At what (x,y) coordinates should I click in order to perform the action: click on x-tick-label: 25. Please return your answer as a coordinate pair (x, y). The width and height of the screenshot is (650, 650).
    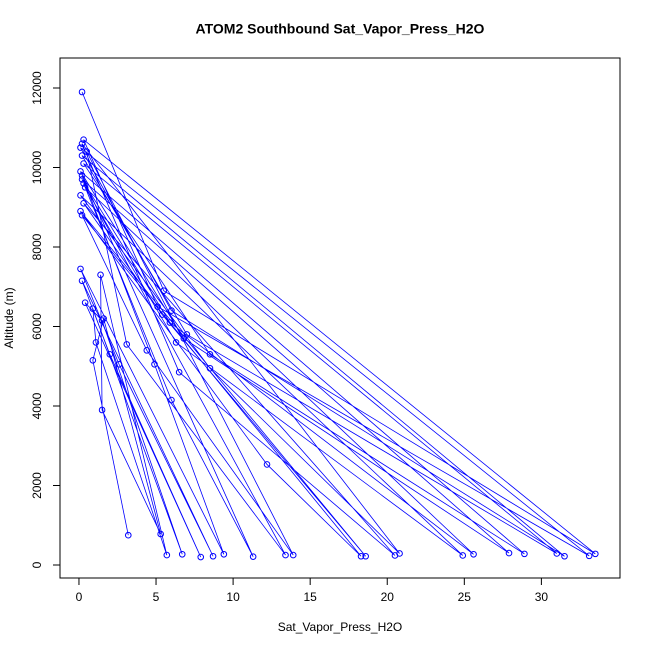
    Looking at the image, I should click on (465, 597).